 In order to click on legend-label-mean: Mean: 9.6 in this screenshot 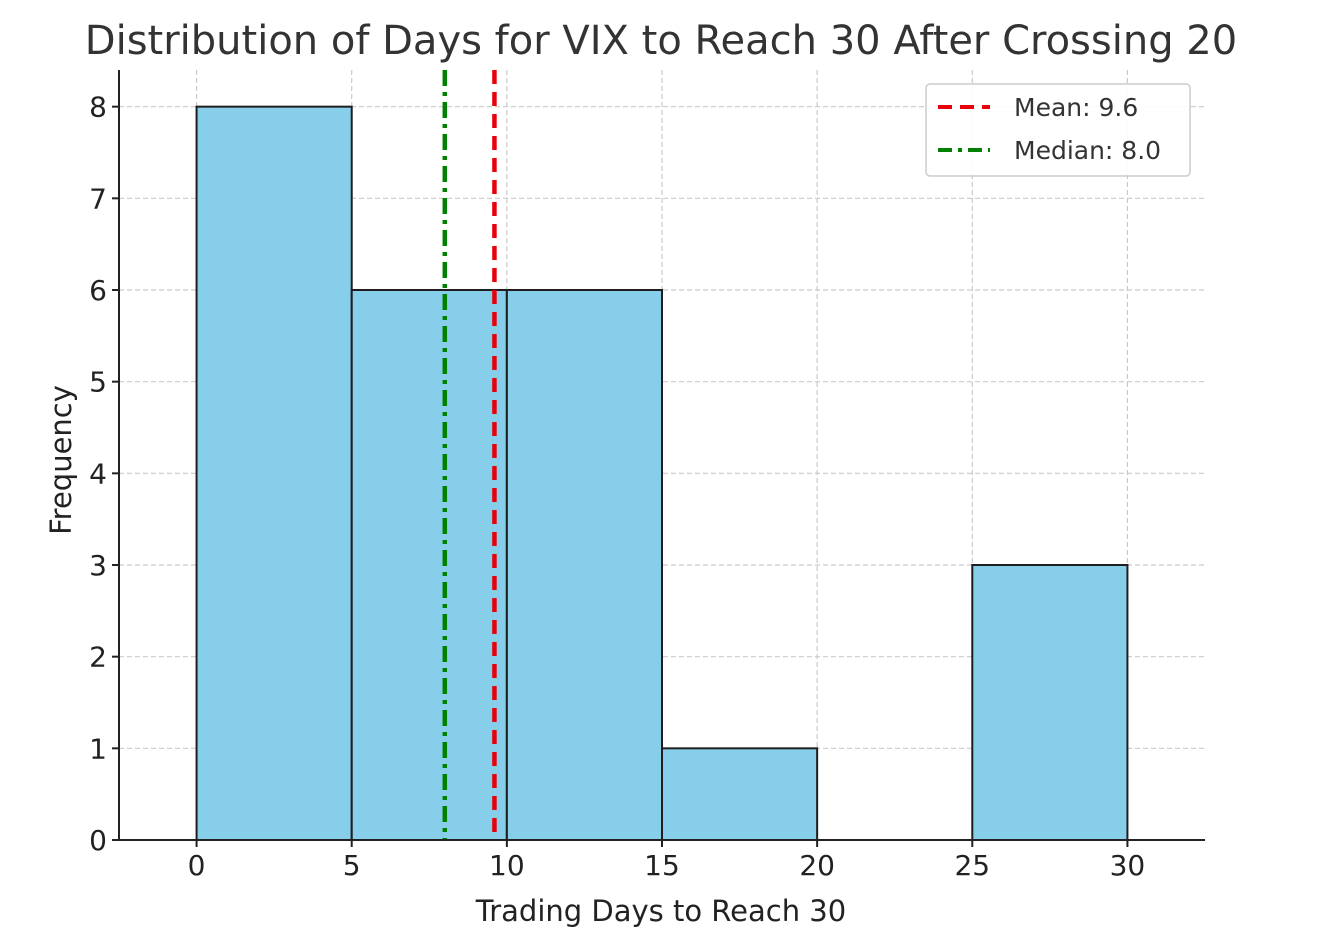, I will do `click(1076, 107)`.